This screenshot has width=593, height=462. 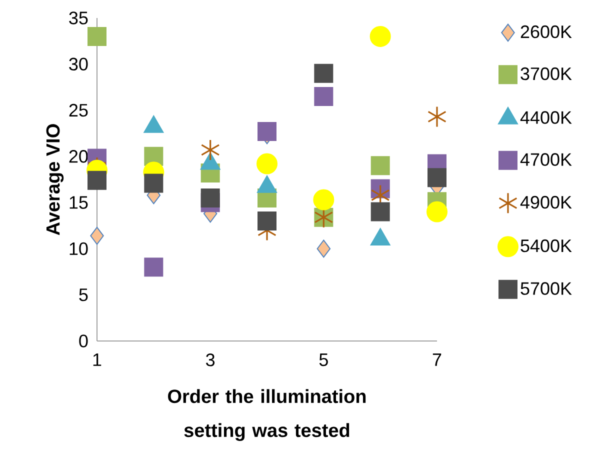 What do you see at coordinates (546, 159) in the screenshot?
I see `legend-label: 4700K` at bounding box center [546, 159].